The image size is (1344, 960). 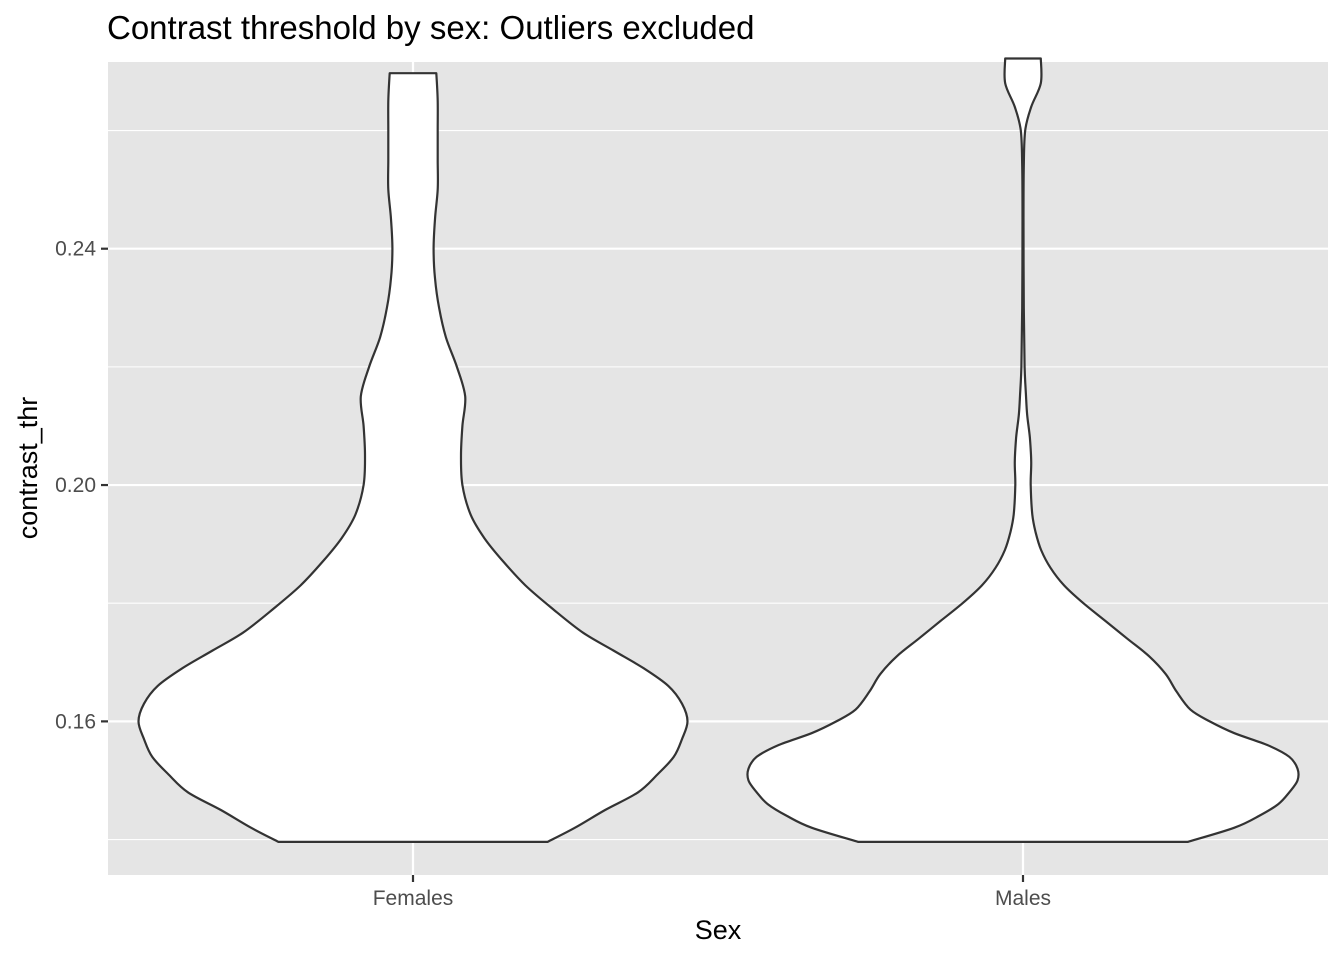 I want to click on y-tick-label: 0.24, so click(x=75, y=249).